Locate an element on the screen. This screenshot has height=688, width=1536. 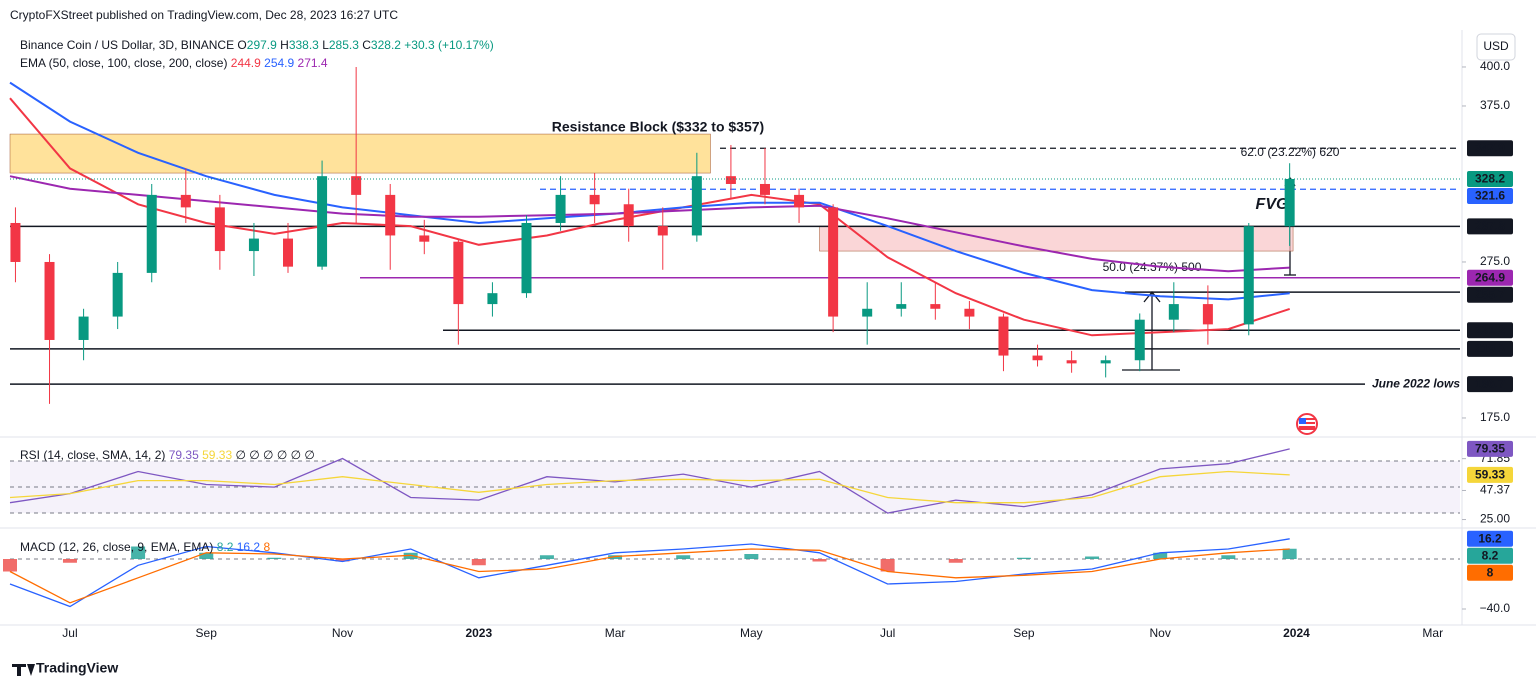
price-label: 321.6 is located at coordinates (1490, 196).